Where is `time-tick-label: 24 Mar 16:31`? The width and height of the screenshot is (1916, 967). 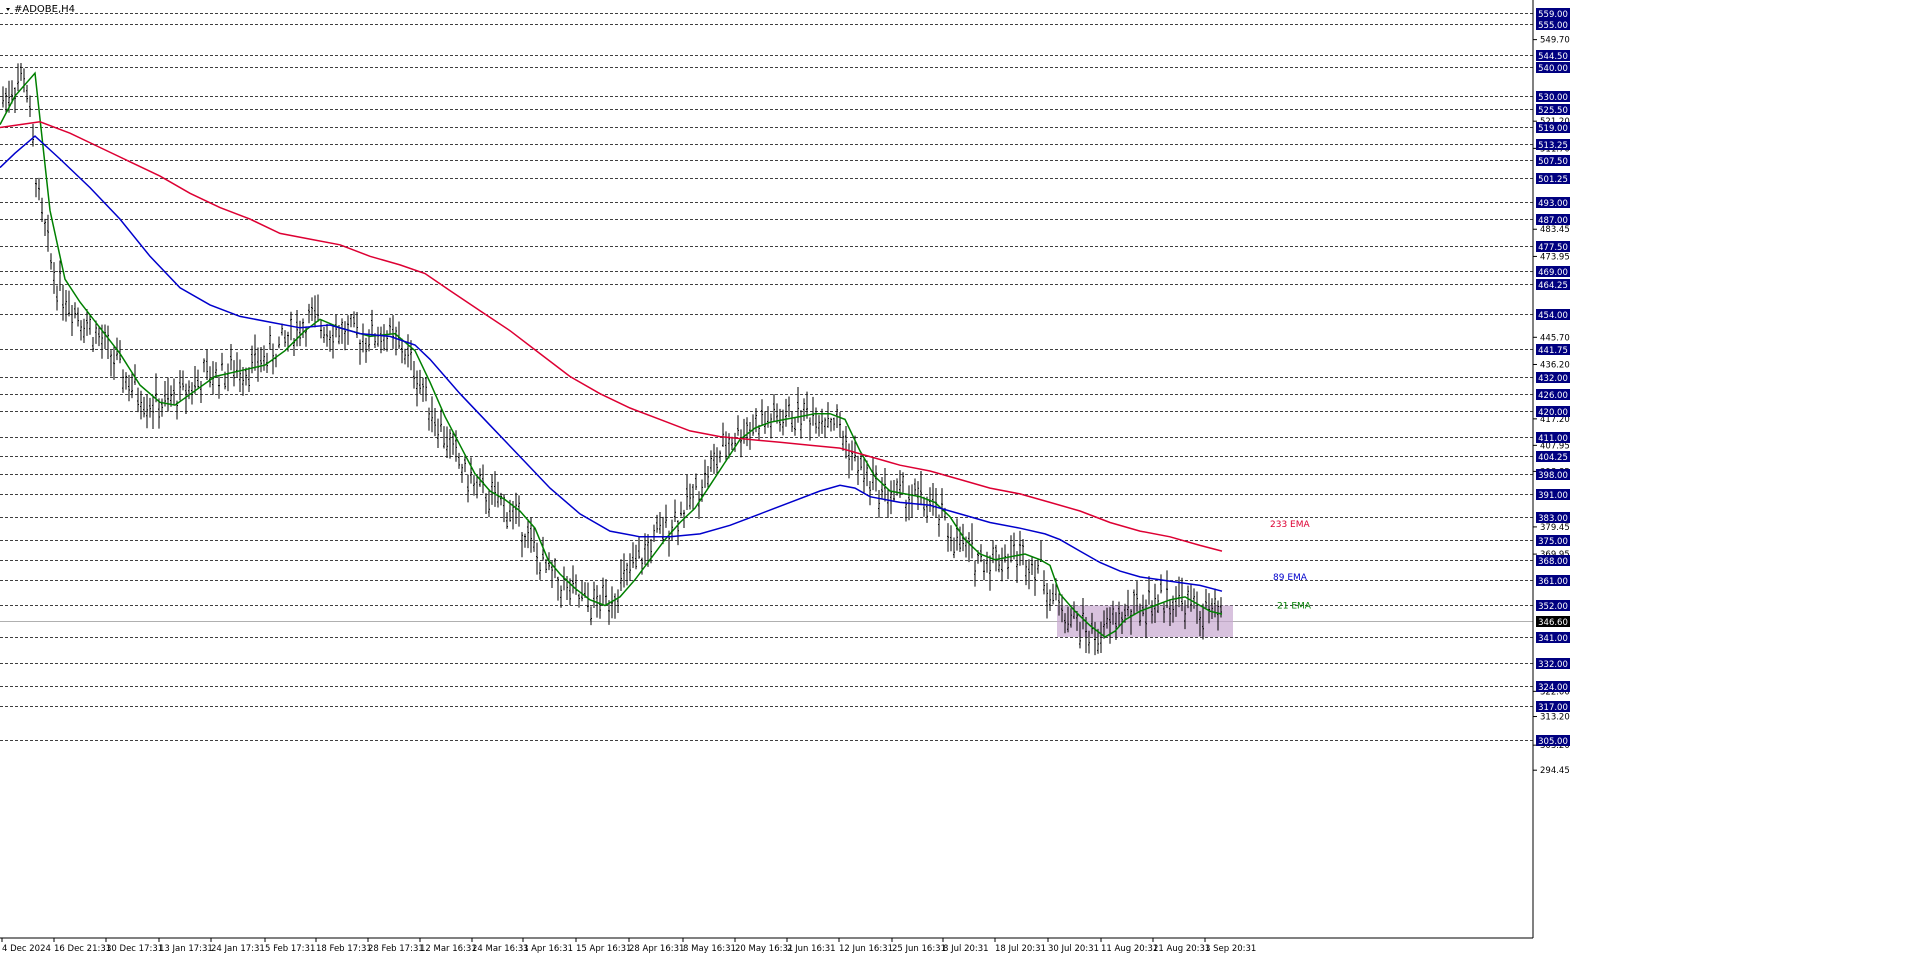 time-tick-label: 24 Mar 16:31 is located at coordinates (500, 949).